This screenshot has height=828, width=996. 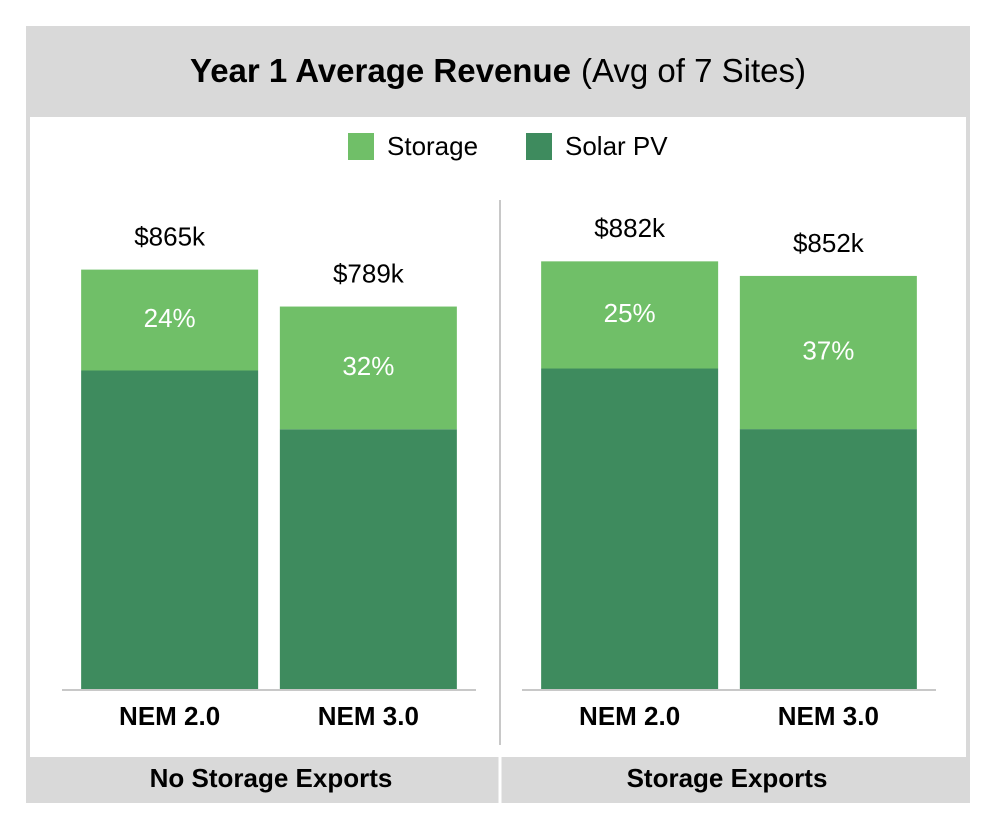 I want to click on share-label: 25%, so click(x=630, y=313).